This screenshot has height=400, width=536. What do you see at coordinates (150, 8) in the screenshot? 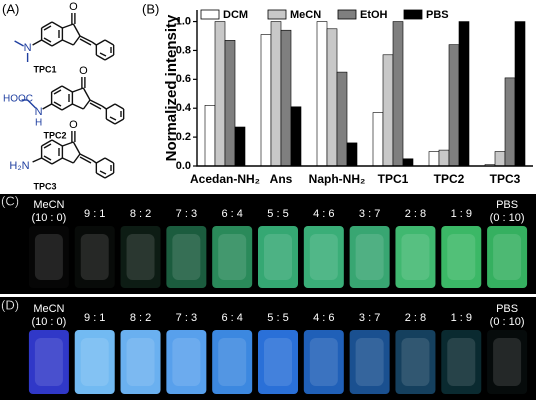
I see `panel-label: (B)` at bounding box center [150, 8].